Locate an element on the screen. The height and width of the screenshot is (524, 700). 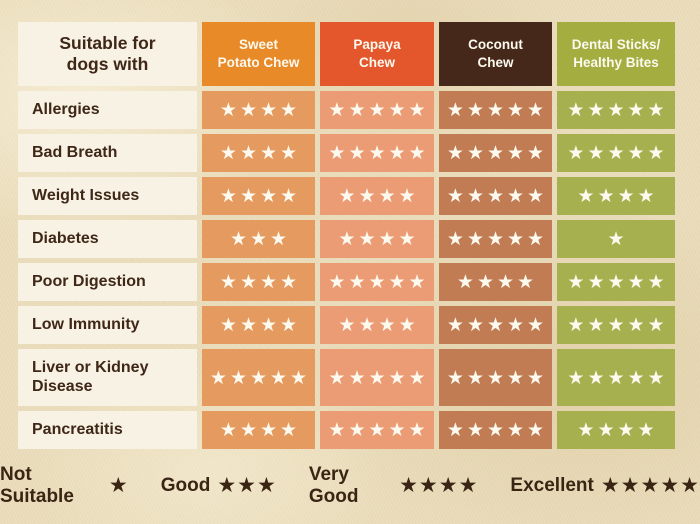
rating-cell-bad-breath-sweet-potato-chew: ★★★★ is located at coordinates (258, 153).